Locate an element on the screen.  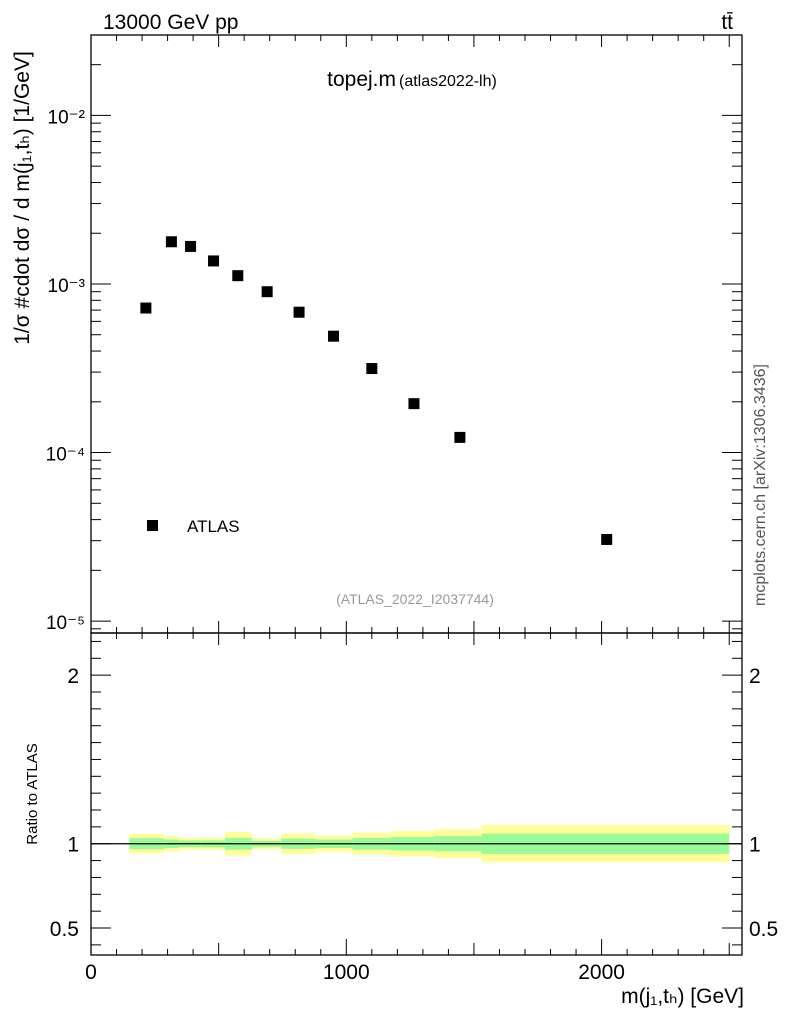
legend-marker is located at coordinates (152, 525).